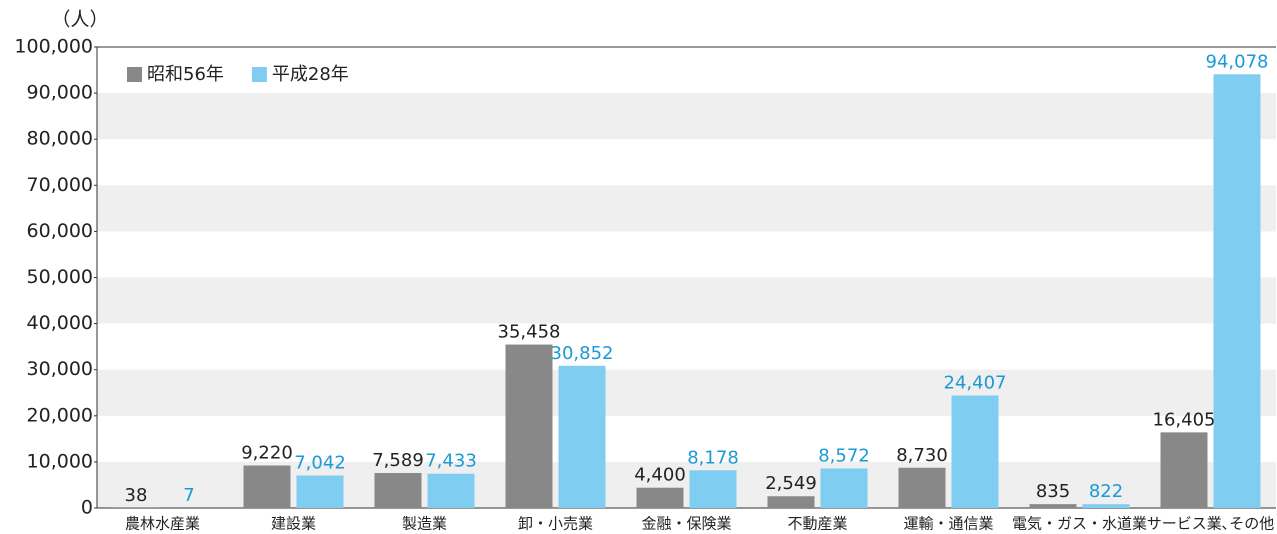  What do you see at coordinates (817, 524) in the screenshot?
I see `x-tick-label: 不動産業` at bounding box center [817, 524].